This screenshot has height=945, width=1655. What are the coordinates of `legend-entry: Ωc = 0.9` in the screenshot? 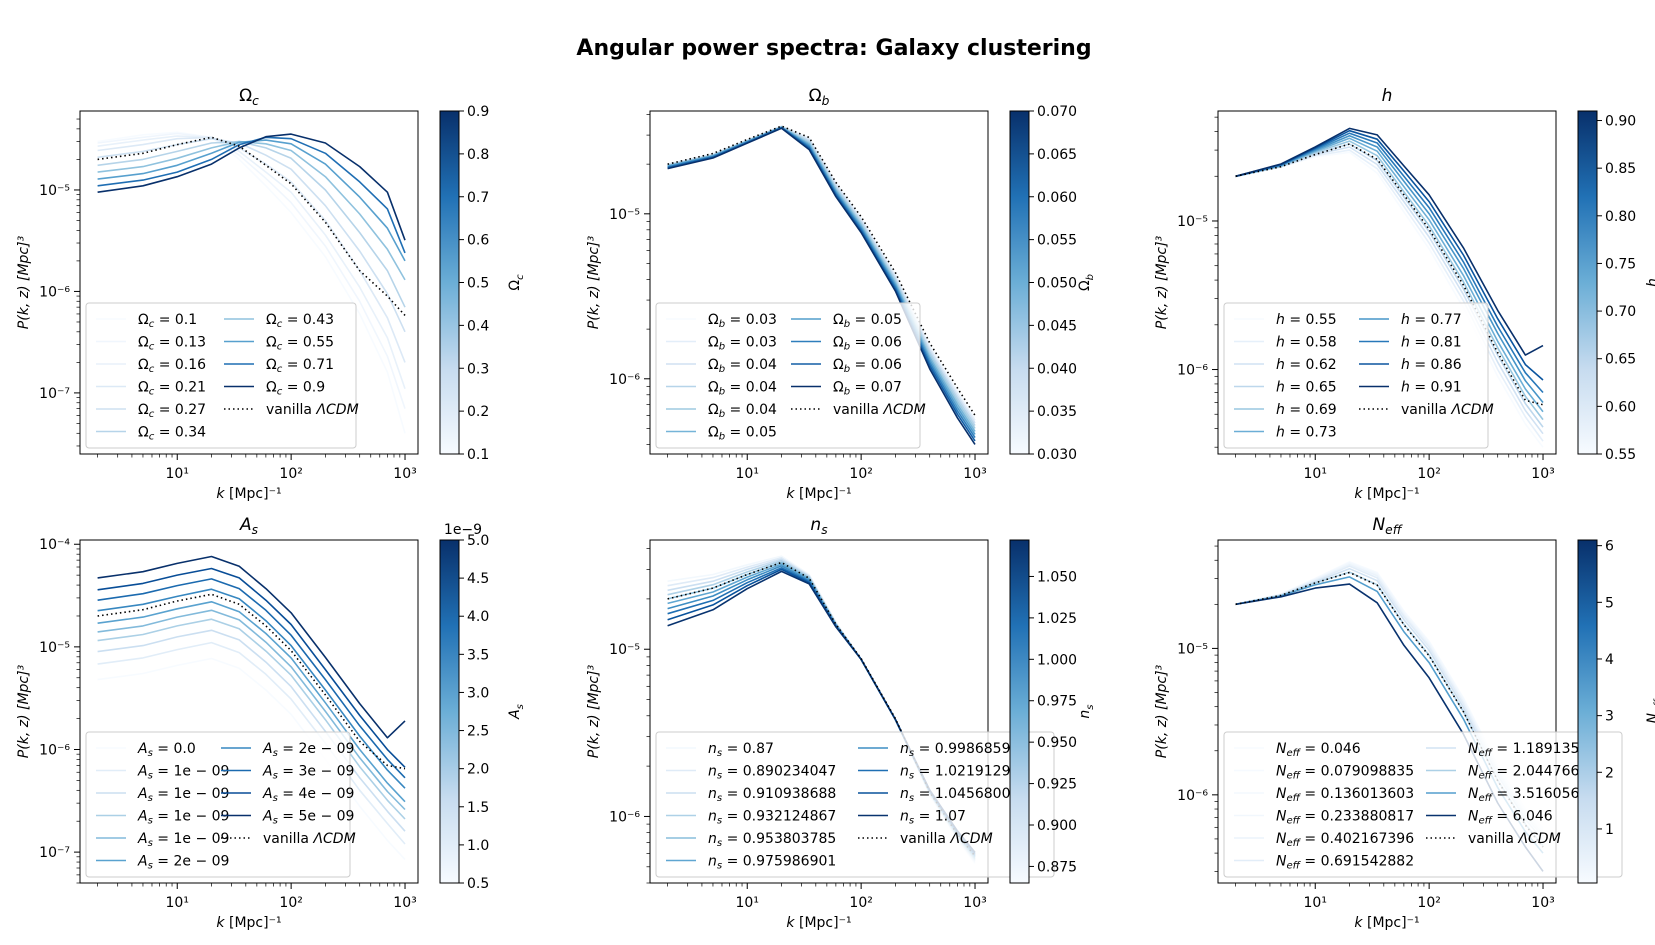 It's located at (295, 389).